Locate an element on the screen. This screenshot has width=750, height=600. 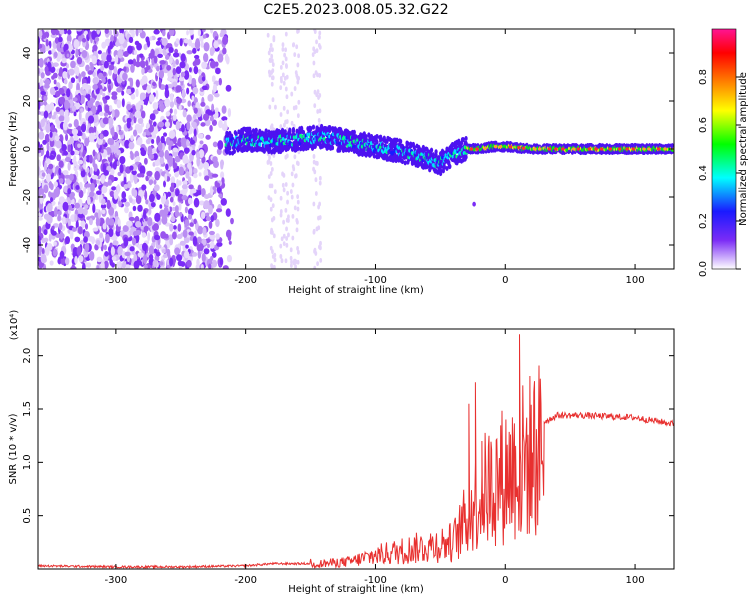
ridge-mark is located at coordinates (374, 156).